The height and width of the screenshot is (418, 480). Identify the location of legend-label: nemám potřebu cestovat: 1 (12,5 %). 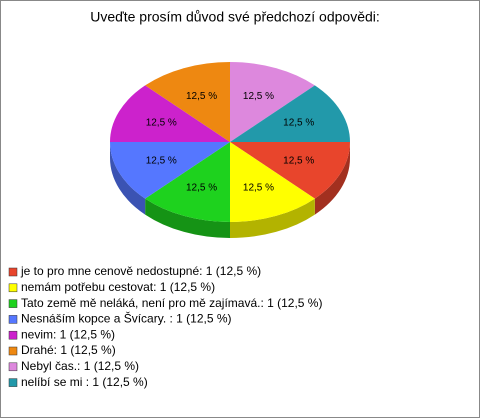
(118, 287).